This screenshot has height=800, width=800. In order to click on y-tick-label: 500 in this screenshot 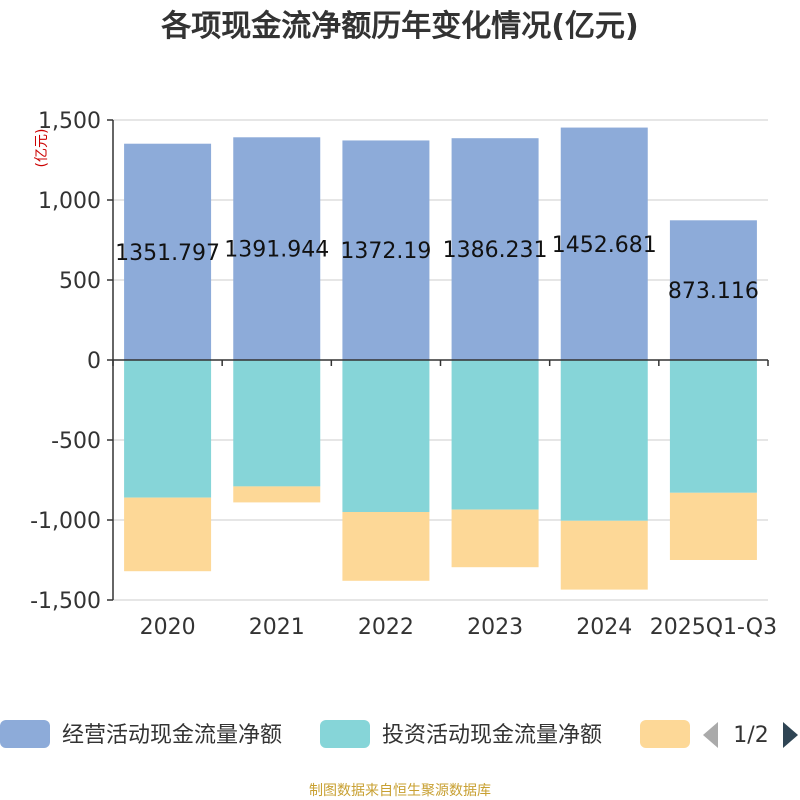, I will do `click(80, 281)`.